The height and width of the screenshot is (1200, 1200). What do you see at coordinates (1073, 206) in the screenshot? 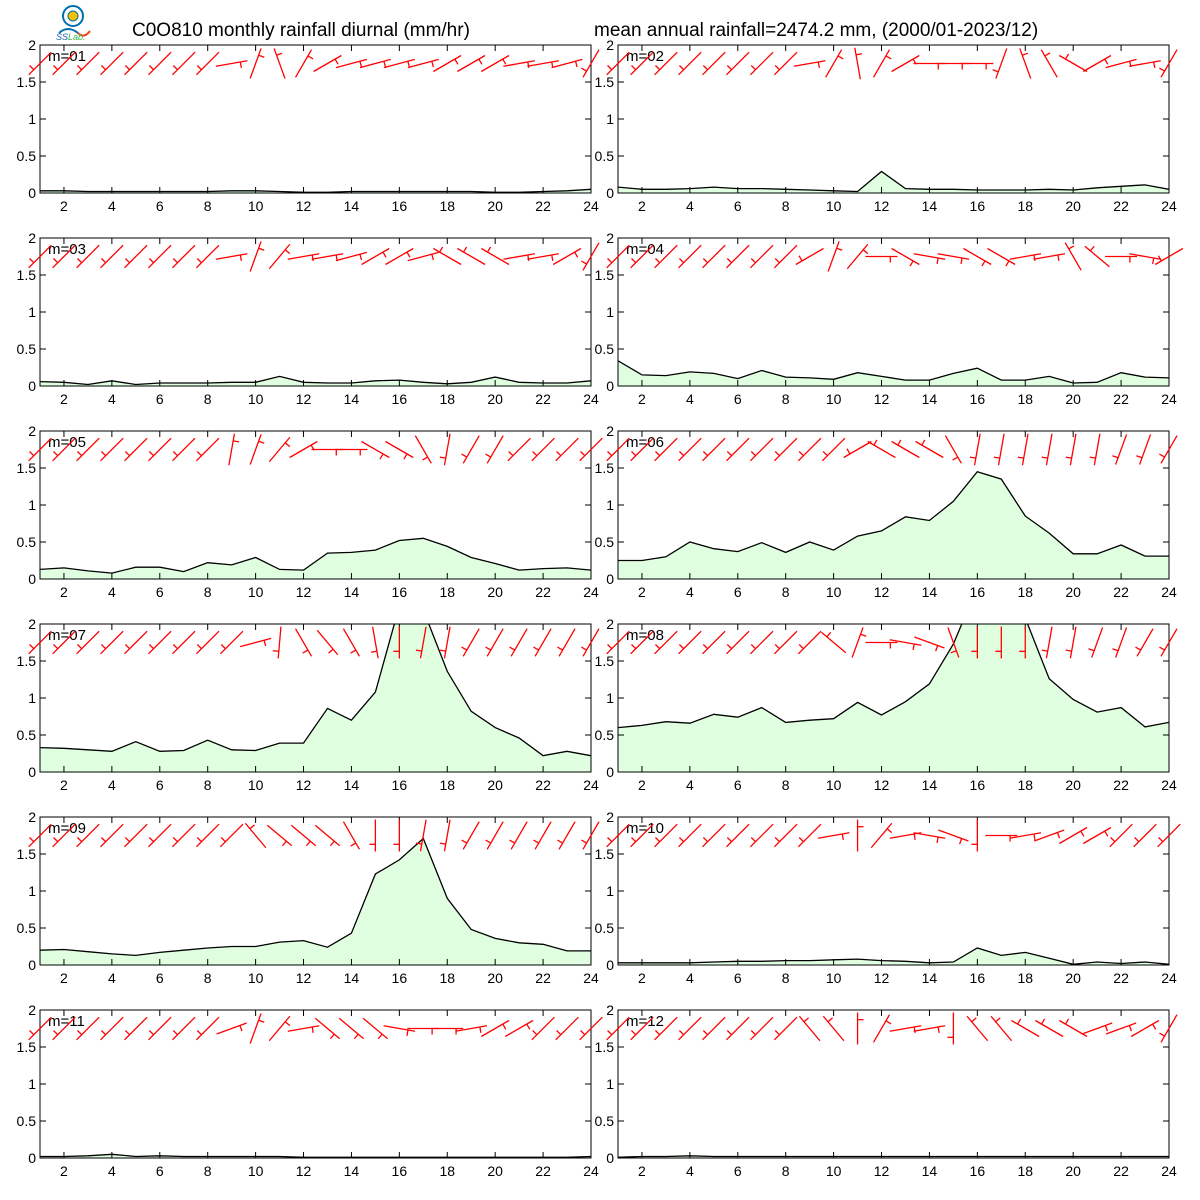
I see `x-tick-label: 20` at bounding box center [1073, 206].